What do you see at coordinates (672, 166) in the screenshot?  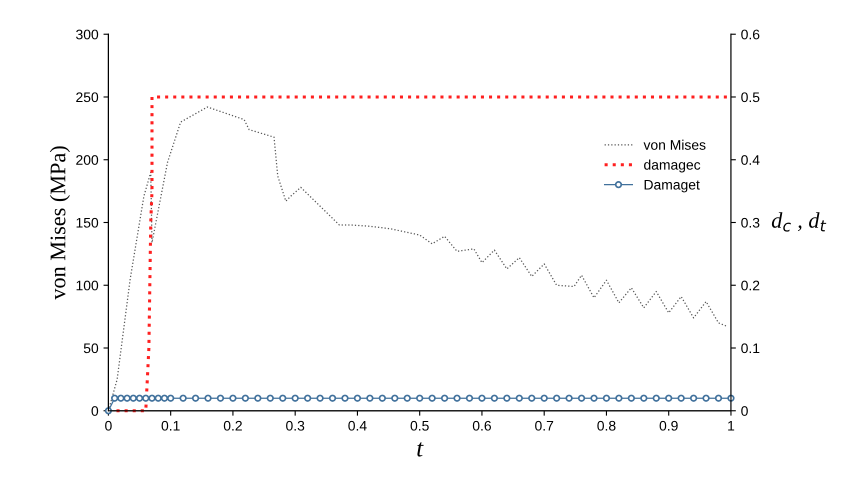 I see `legend-label: damagec` at bounding box center [672, 166].